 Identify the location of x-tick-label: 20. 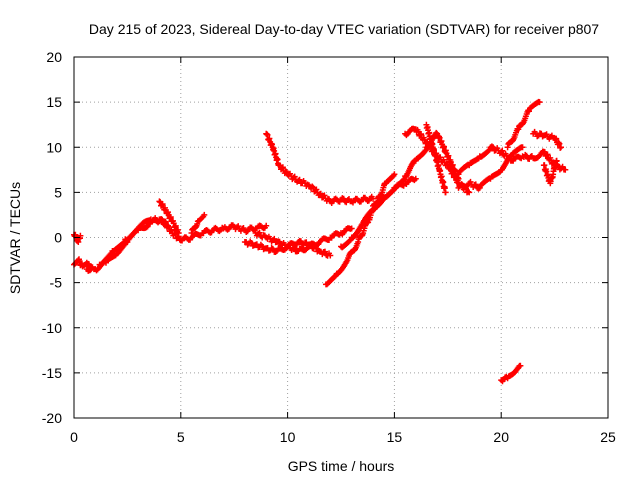
(501, 437).